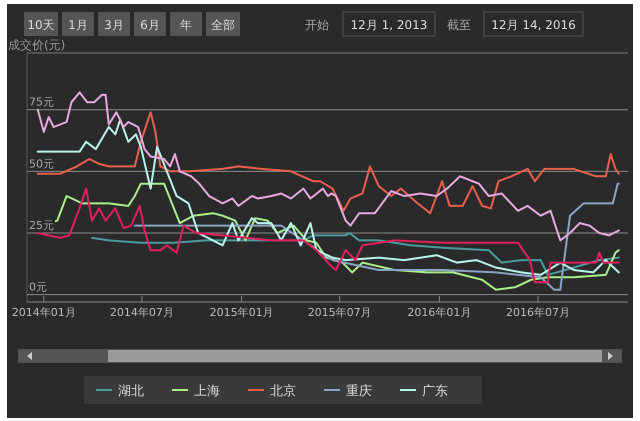  I want to click on y-tick-label: 75元, so click(41, 102).